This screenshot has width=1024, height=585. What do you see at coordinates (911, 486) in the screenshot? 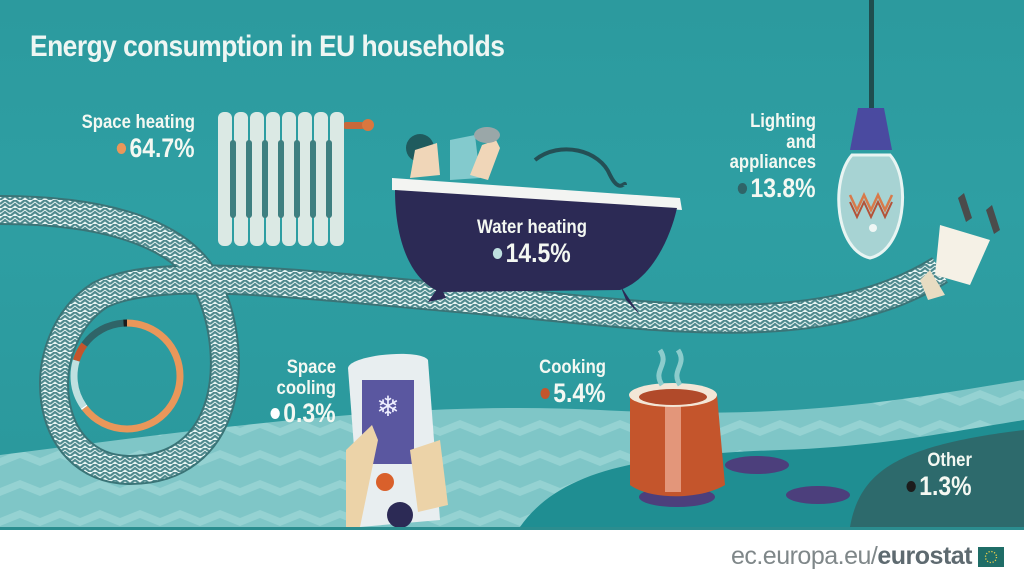
I see `other-dot-icon` at bounding box center [911, 486].